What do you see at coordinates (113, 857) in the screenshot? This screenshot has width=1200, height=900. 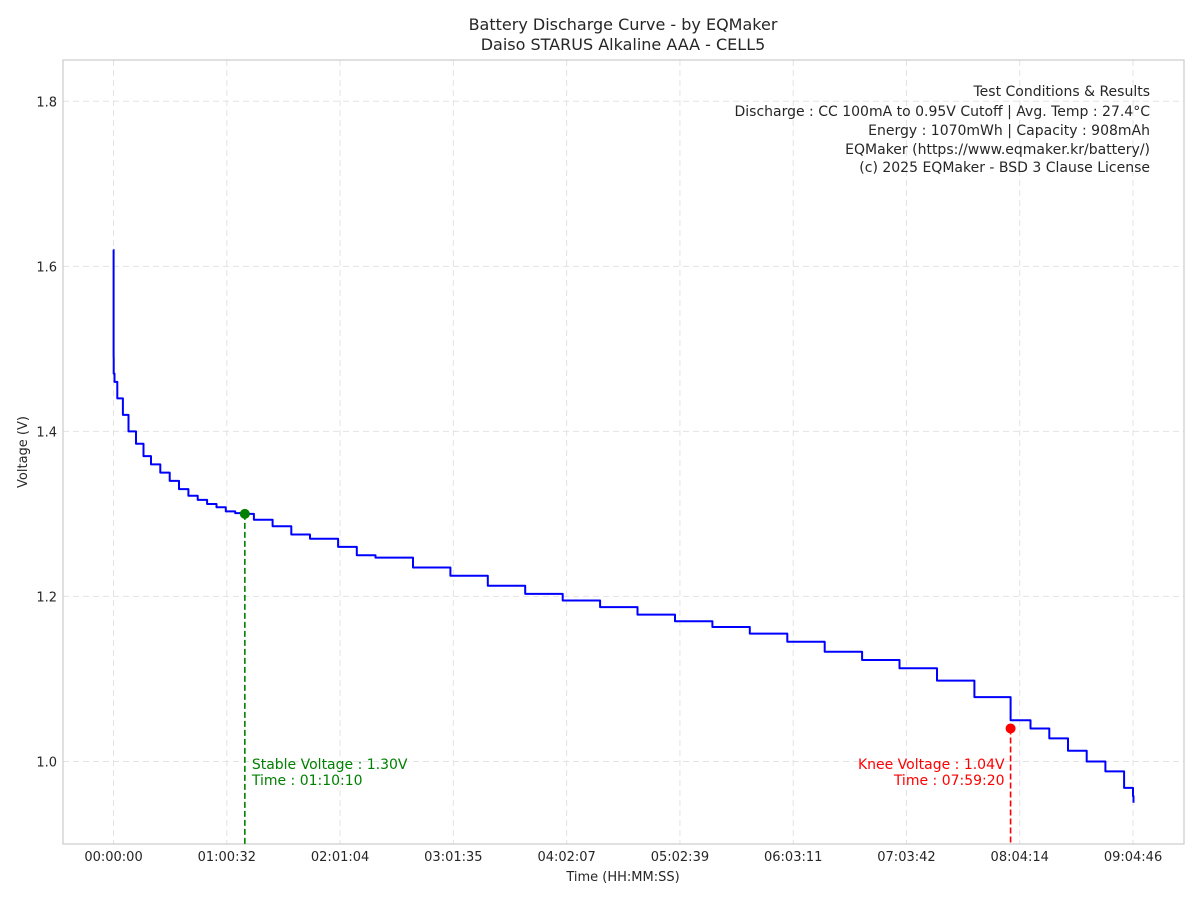 I see `x-tick-label: 00:00:00` at bounding box center [113, 857].